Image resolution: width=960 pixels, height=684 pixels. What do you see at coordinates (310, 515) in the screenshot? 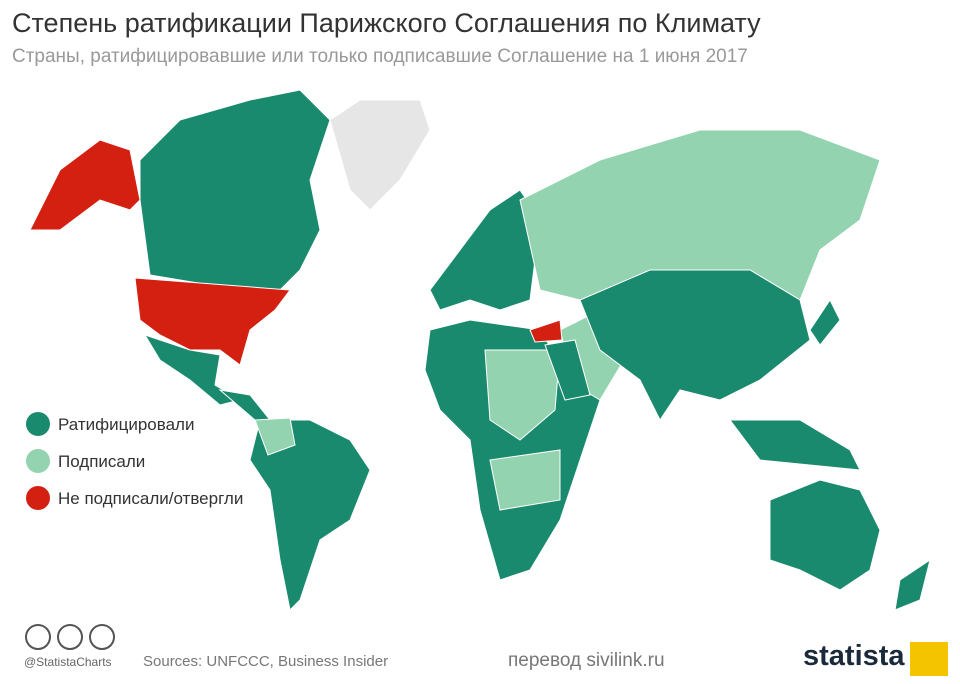
I see `south-america` at bounding box center [310, 515].